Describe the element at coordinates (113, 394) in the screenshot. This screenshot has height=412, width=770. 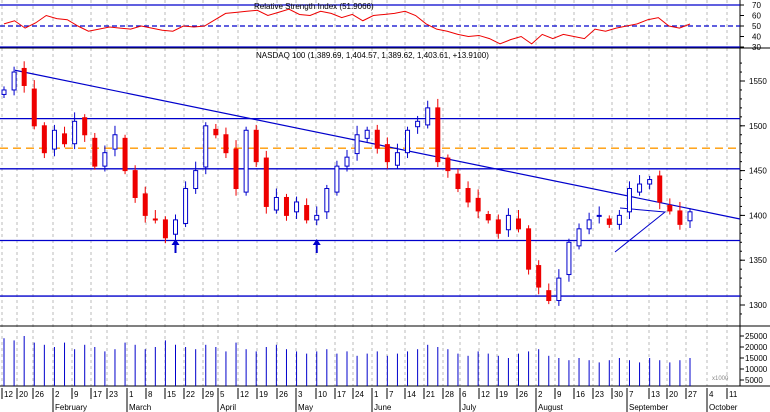
I see `date-tick-label: 23` at that location.